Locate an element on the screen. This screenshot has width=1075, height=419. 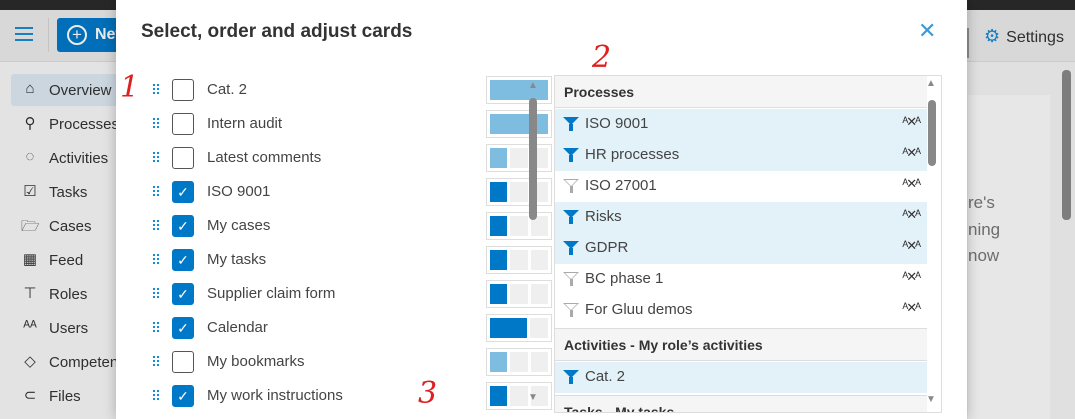
card-label: Supplier claim form is located at coordinates (271, 293).